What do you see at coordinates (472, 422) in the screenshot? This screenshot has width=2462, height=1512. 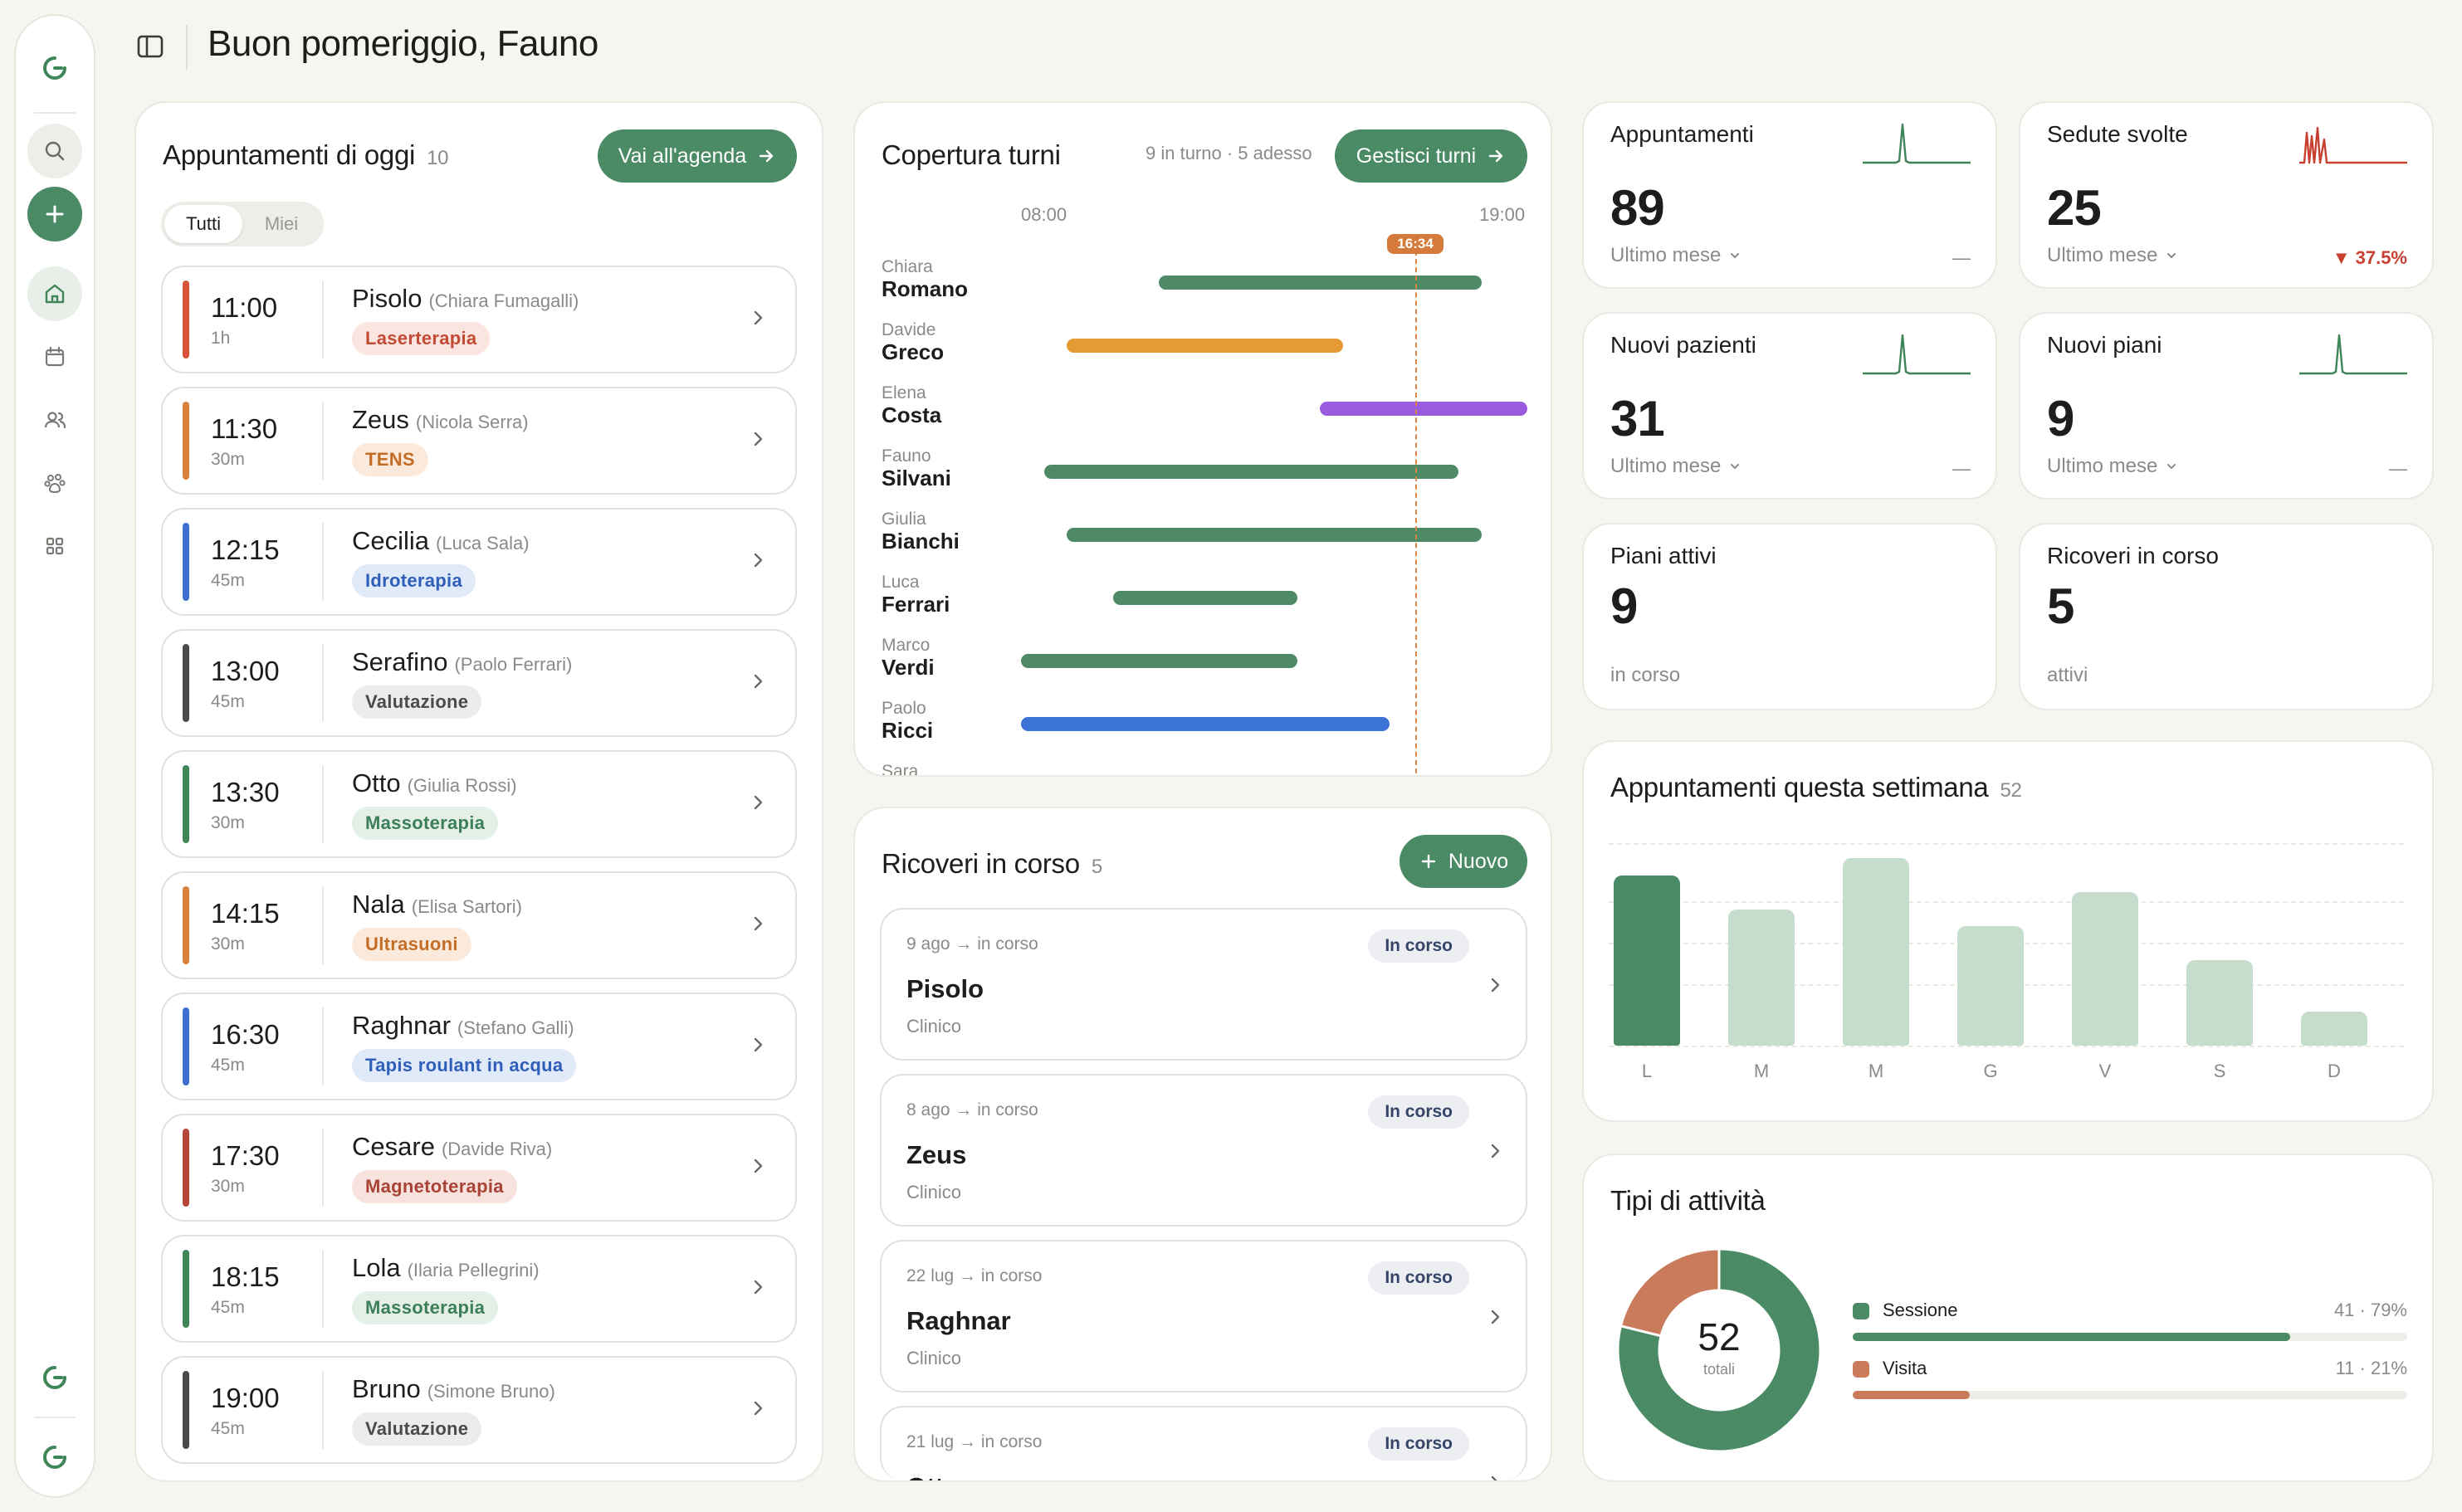 I see `owner-name: (Nicola Serra)` at bounding box center [472, 422].